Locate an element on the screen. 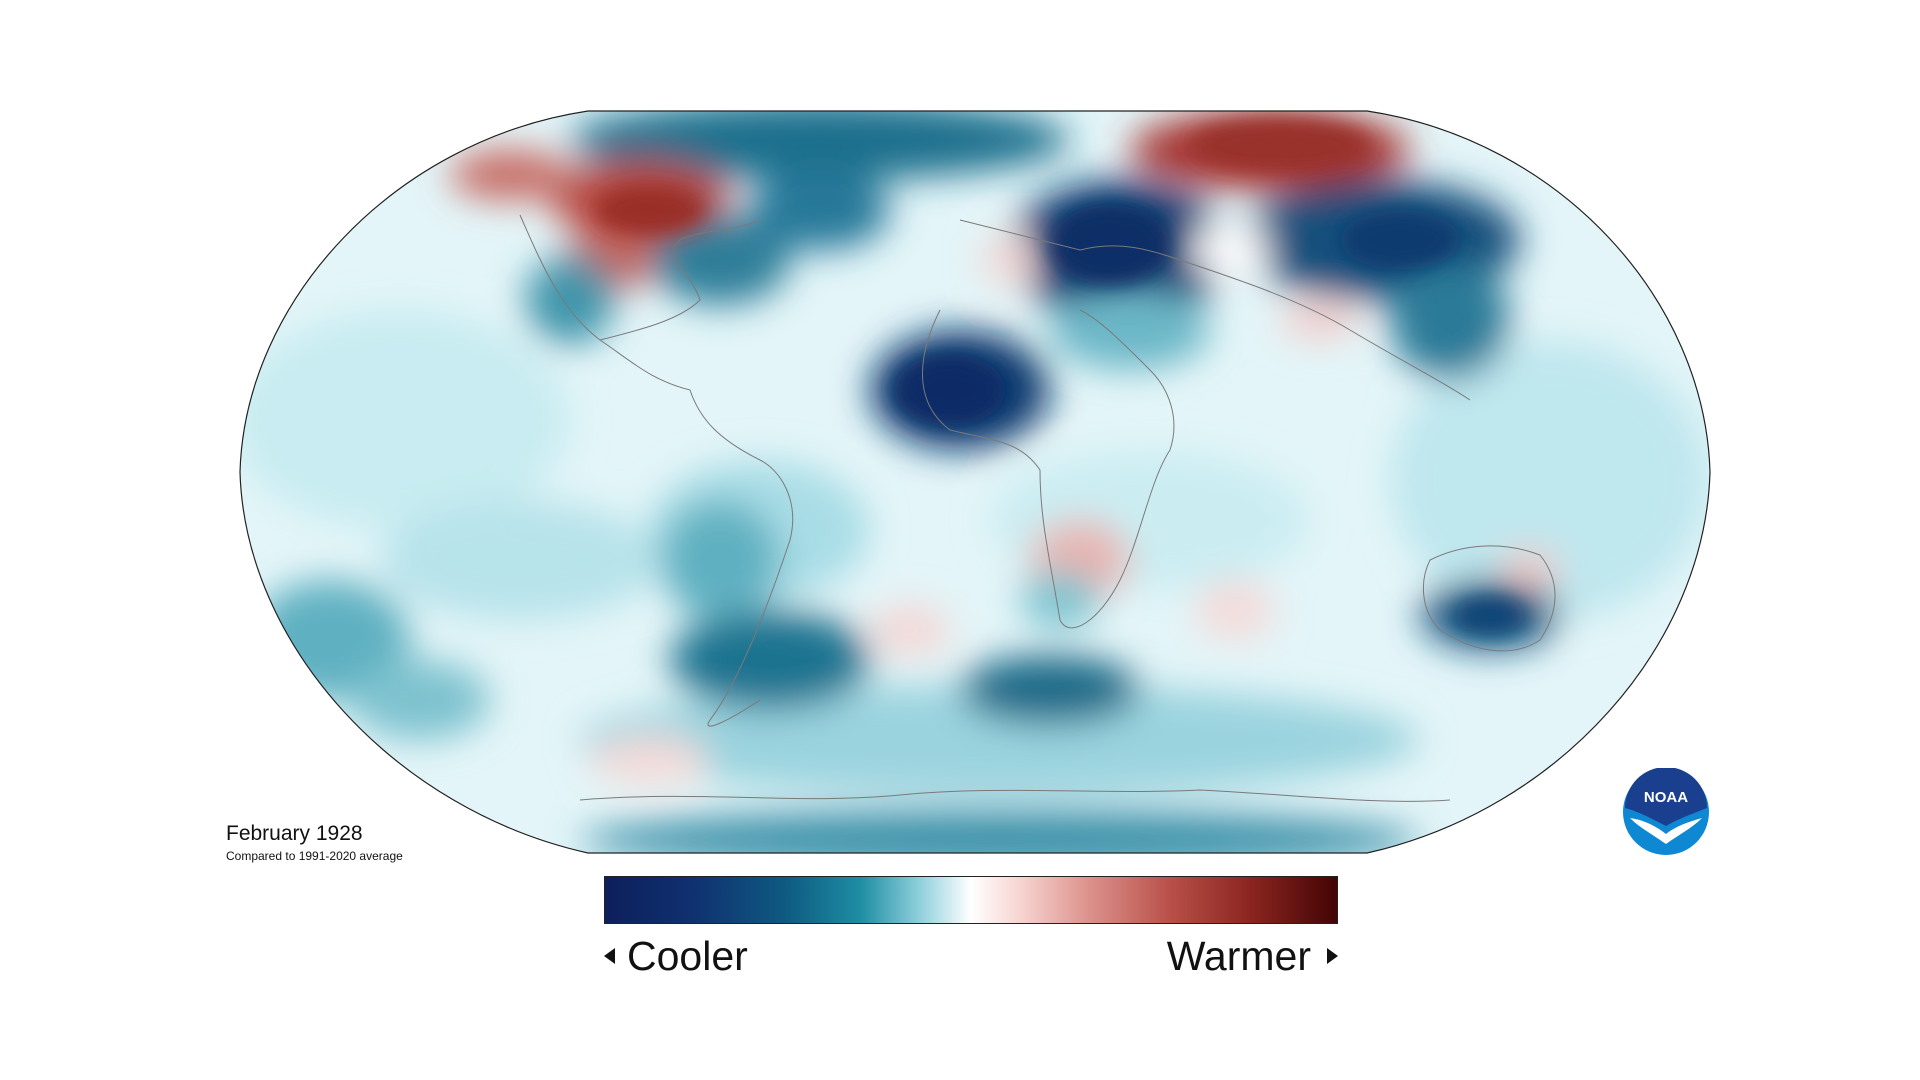 The height and width of the screenshot is (1080, 1920). cooler-label: Cooler is located at coordinates (687, 956).